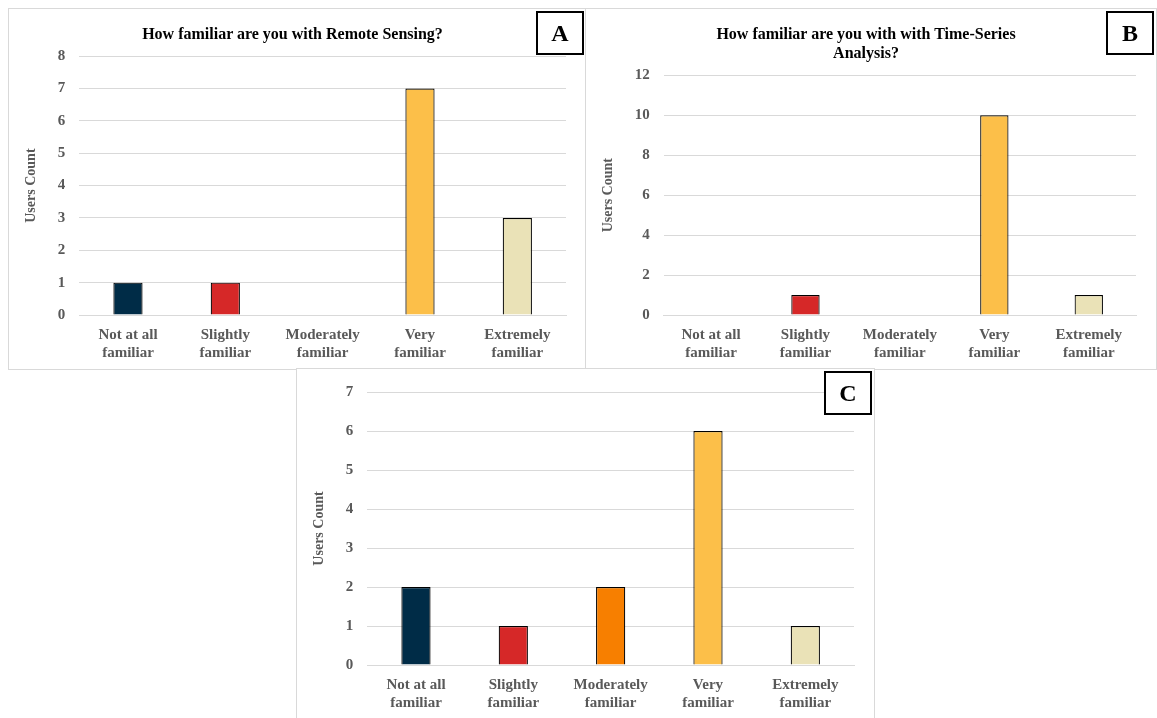 The width and height of the screenshot is (1157, 718). I want to click on annotation: C, so click(848, 393).